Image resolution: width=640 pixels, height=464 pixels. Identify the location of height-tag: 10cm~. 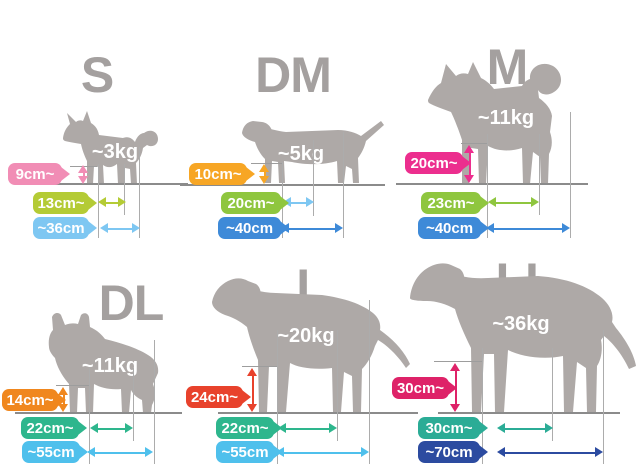
(222, 174).